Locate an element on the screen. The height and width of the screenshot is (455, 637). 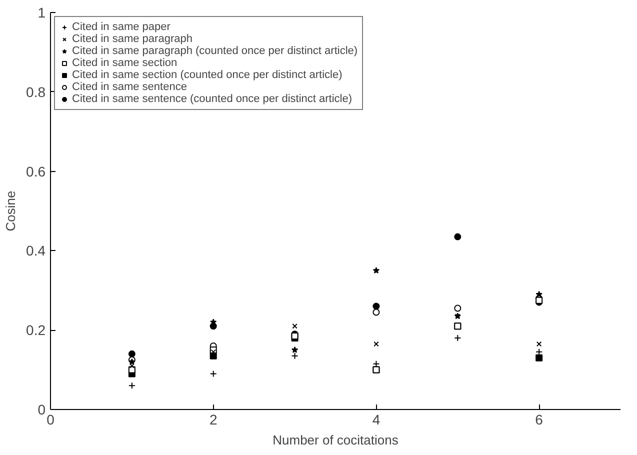
x-tick-label: 6 is located at coordinates (539, 420).